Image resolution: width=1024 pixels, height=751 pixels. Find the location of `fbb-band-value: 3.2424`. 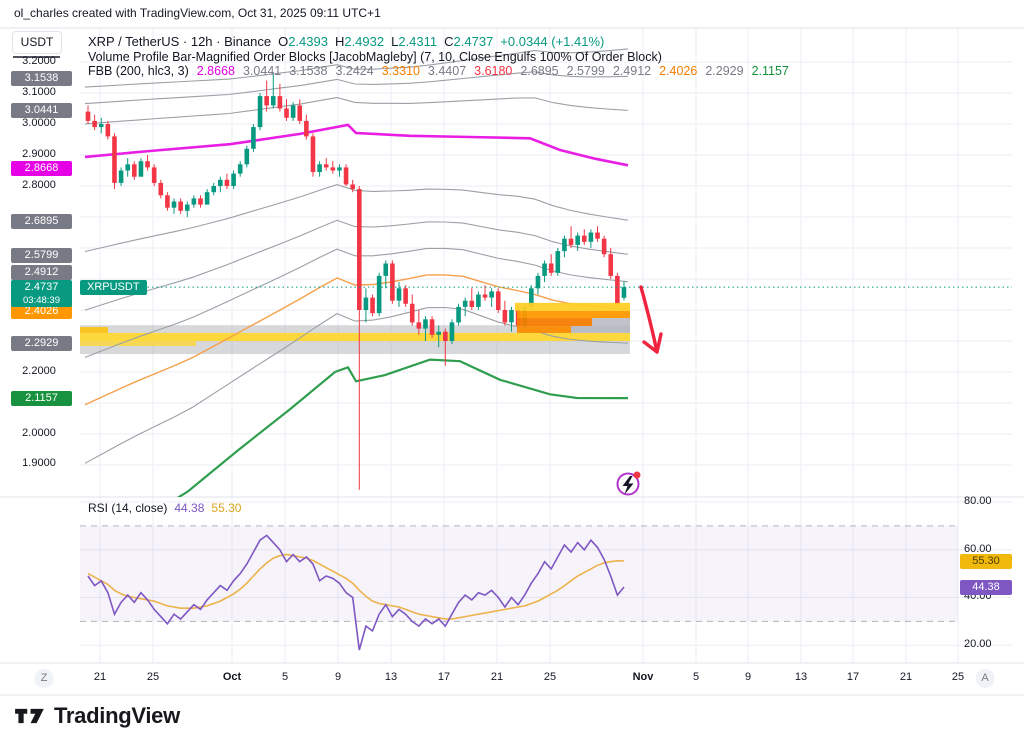

fbb-band-value: 3.2424 is located at coordinates (354, 71).